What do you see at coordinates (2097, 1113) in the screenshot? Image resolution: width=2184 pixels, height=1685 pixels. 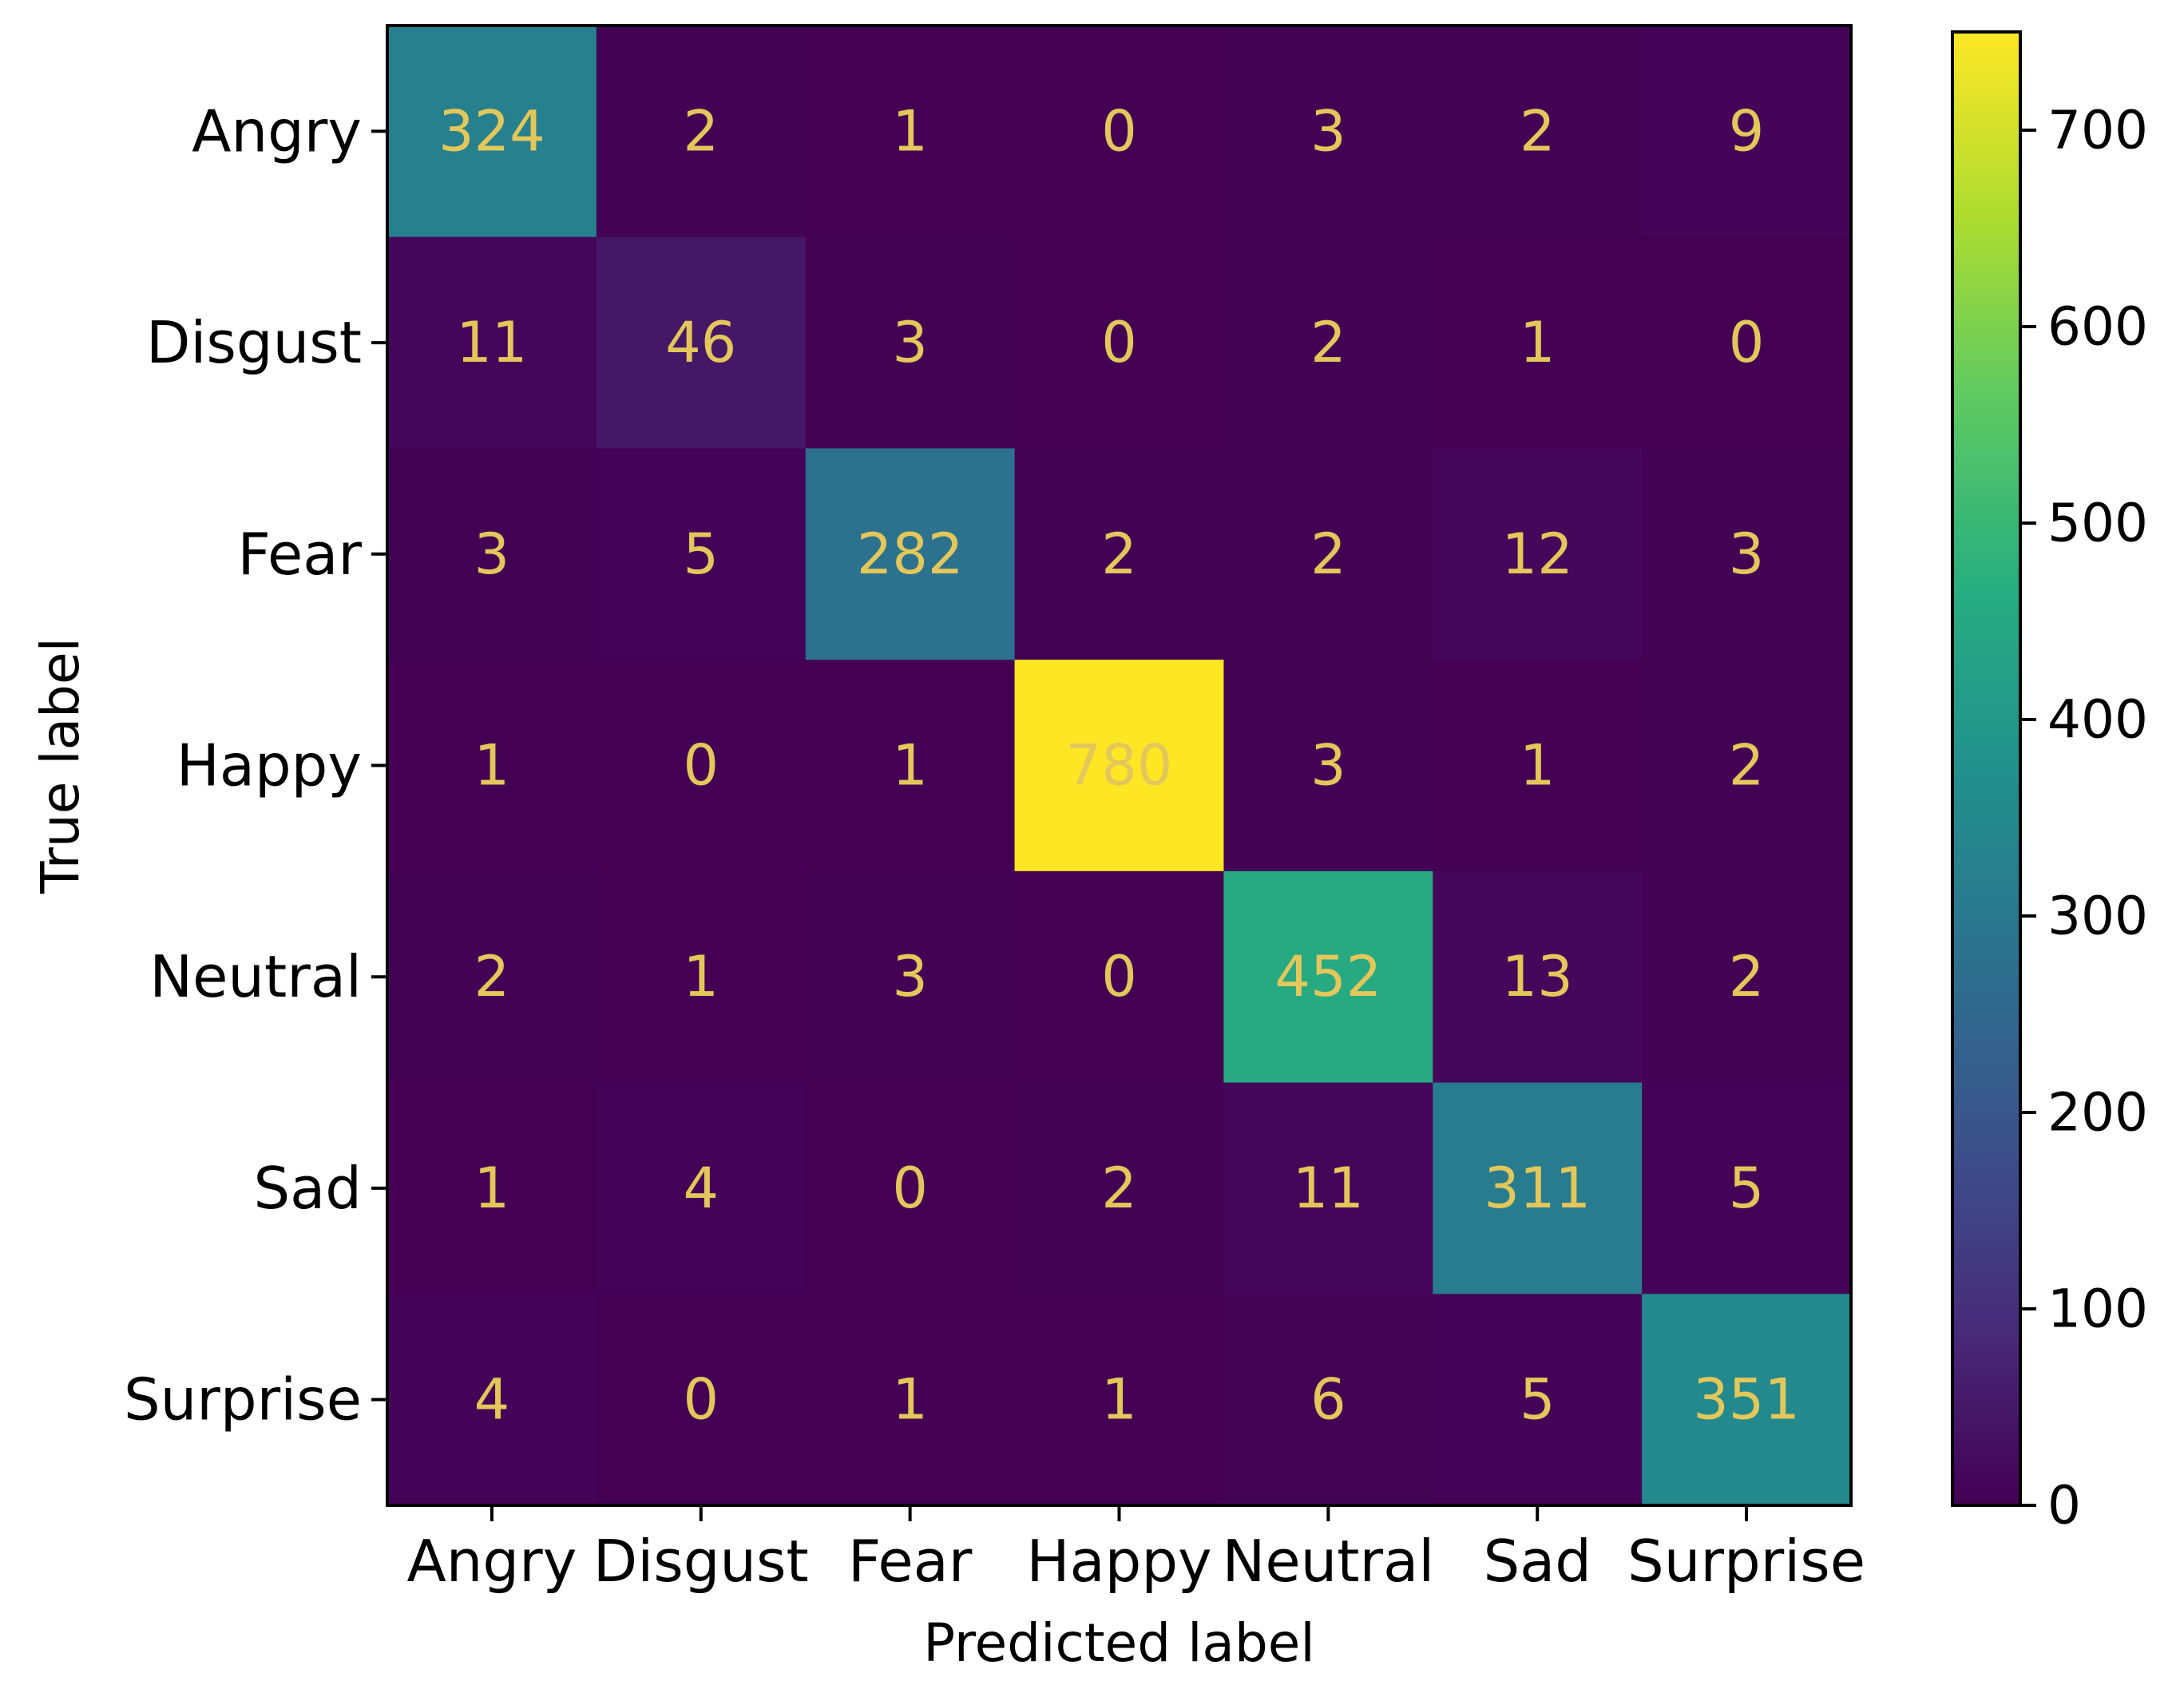 I see `colorbar-tick-label: 200` at bounding box center [2097, 1113].